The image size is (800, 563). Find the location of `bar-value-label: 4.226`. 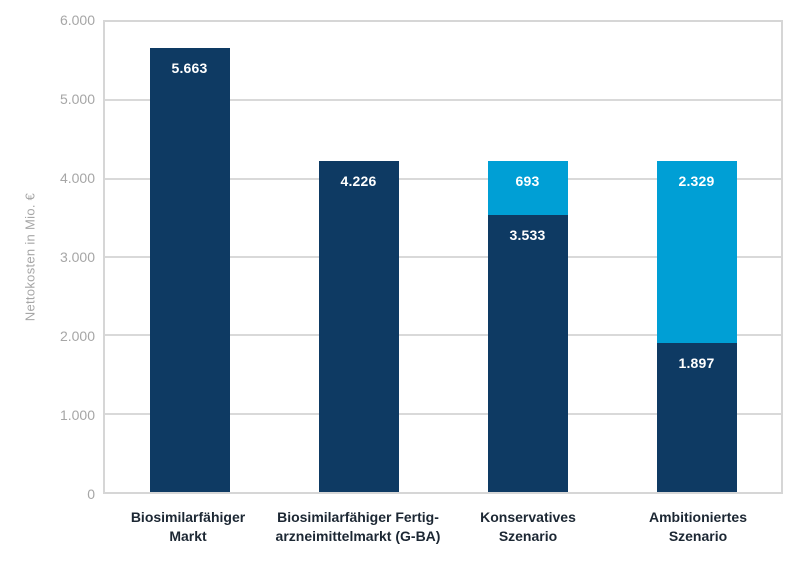

bar-value-label: 4.226 is located at coordinates (358, 180).